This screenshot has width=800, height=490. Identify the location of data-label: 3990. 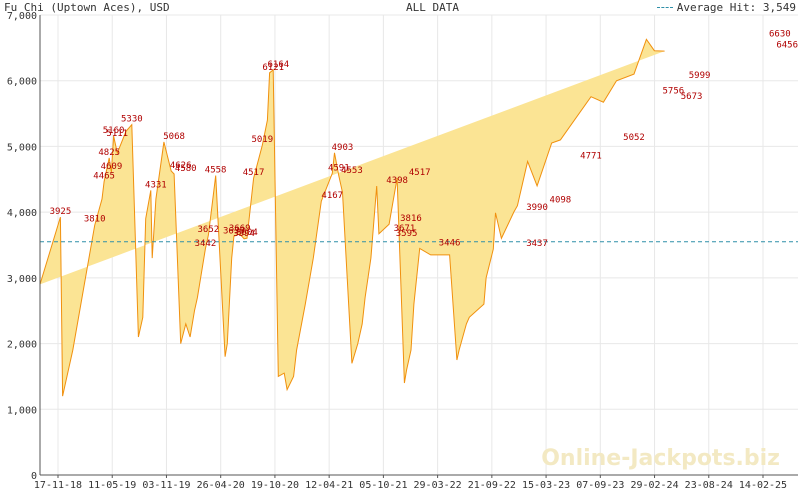
(537, 208).